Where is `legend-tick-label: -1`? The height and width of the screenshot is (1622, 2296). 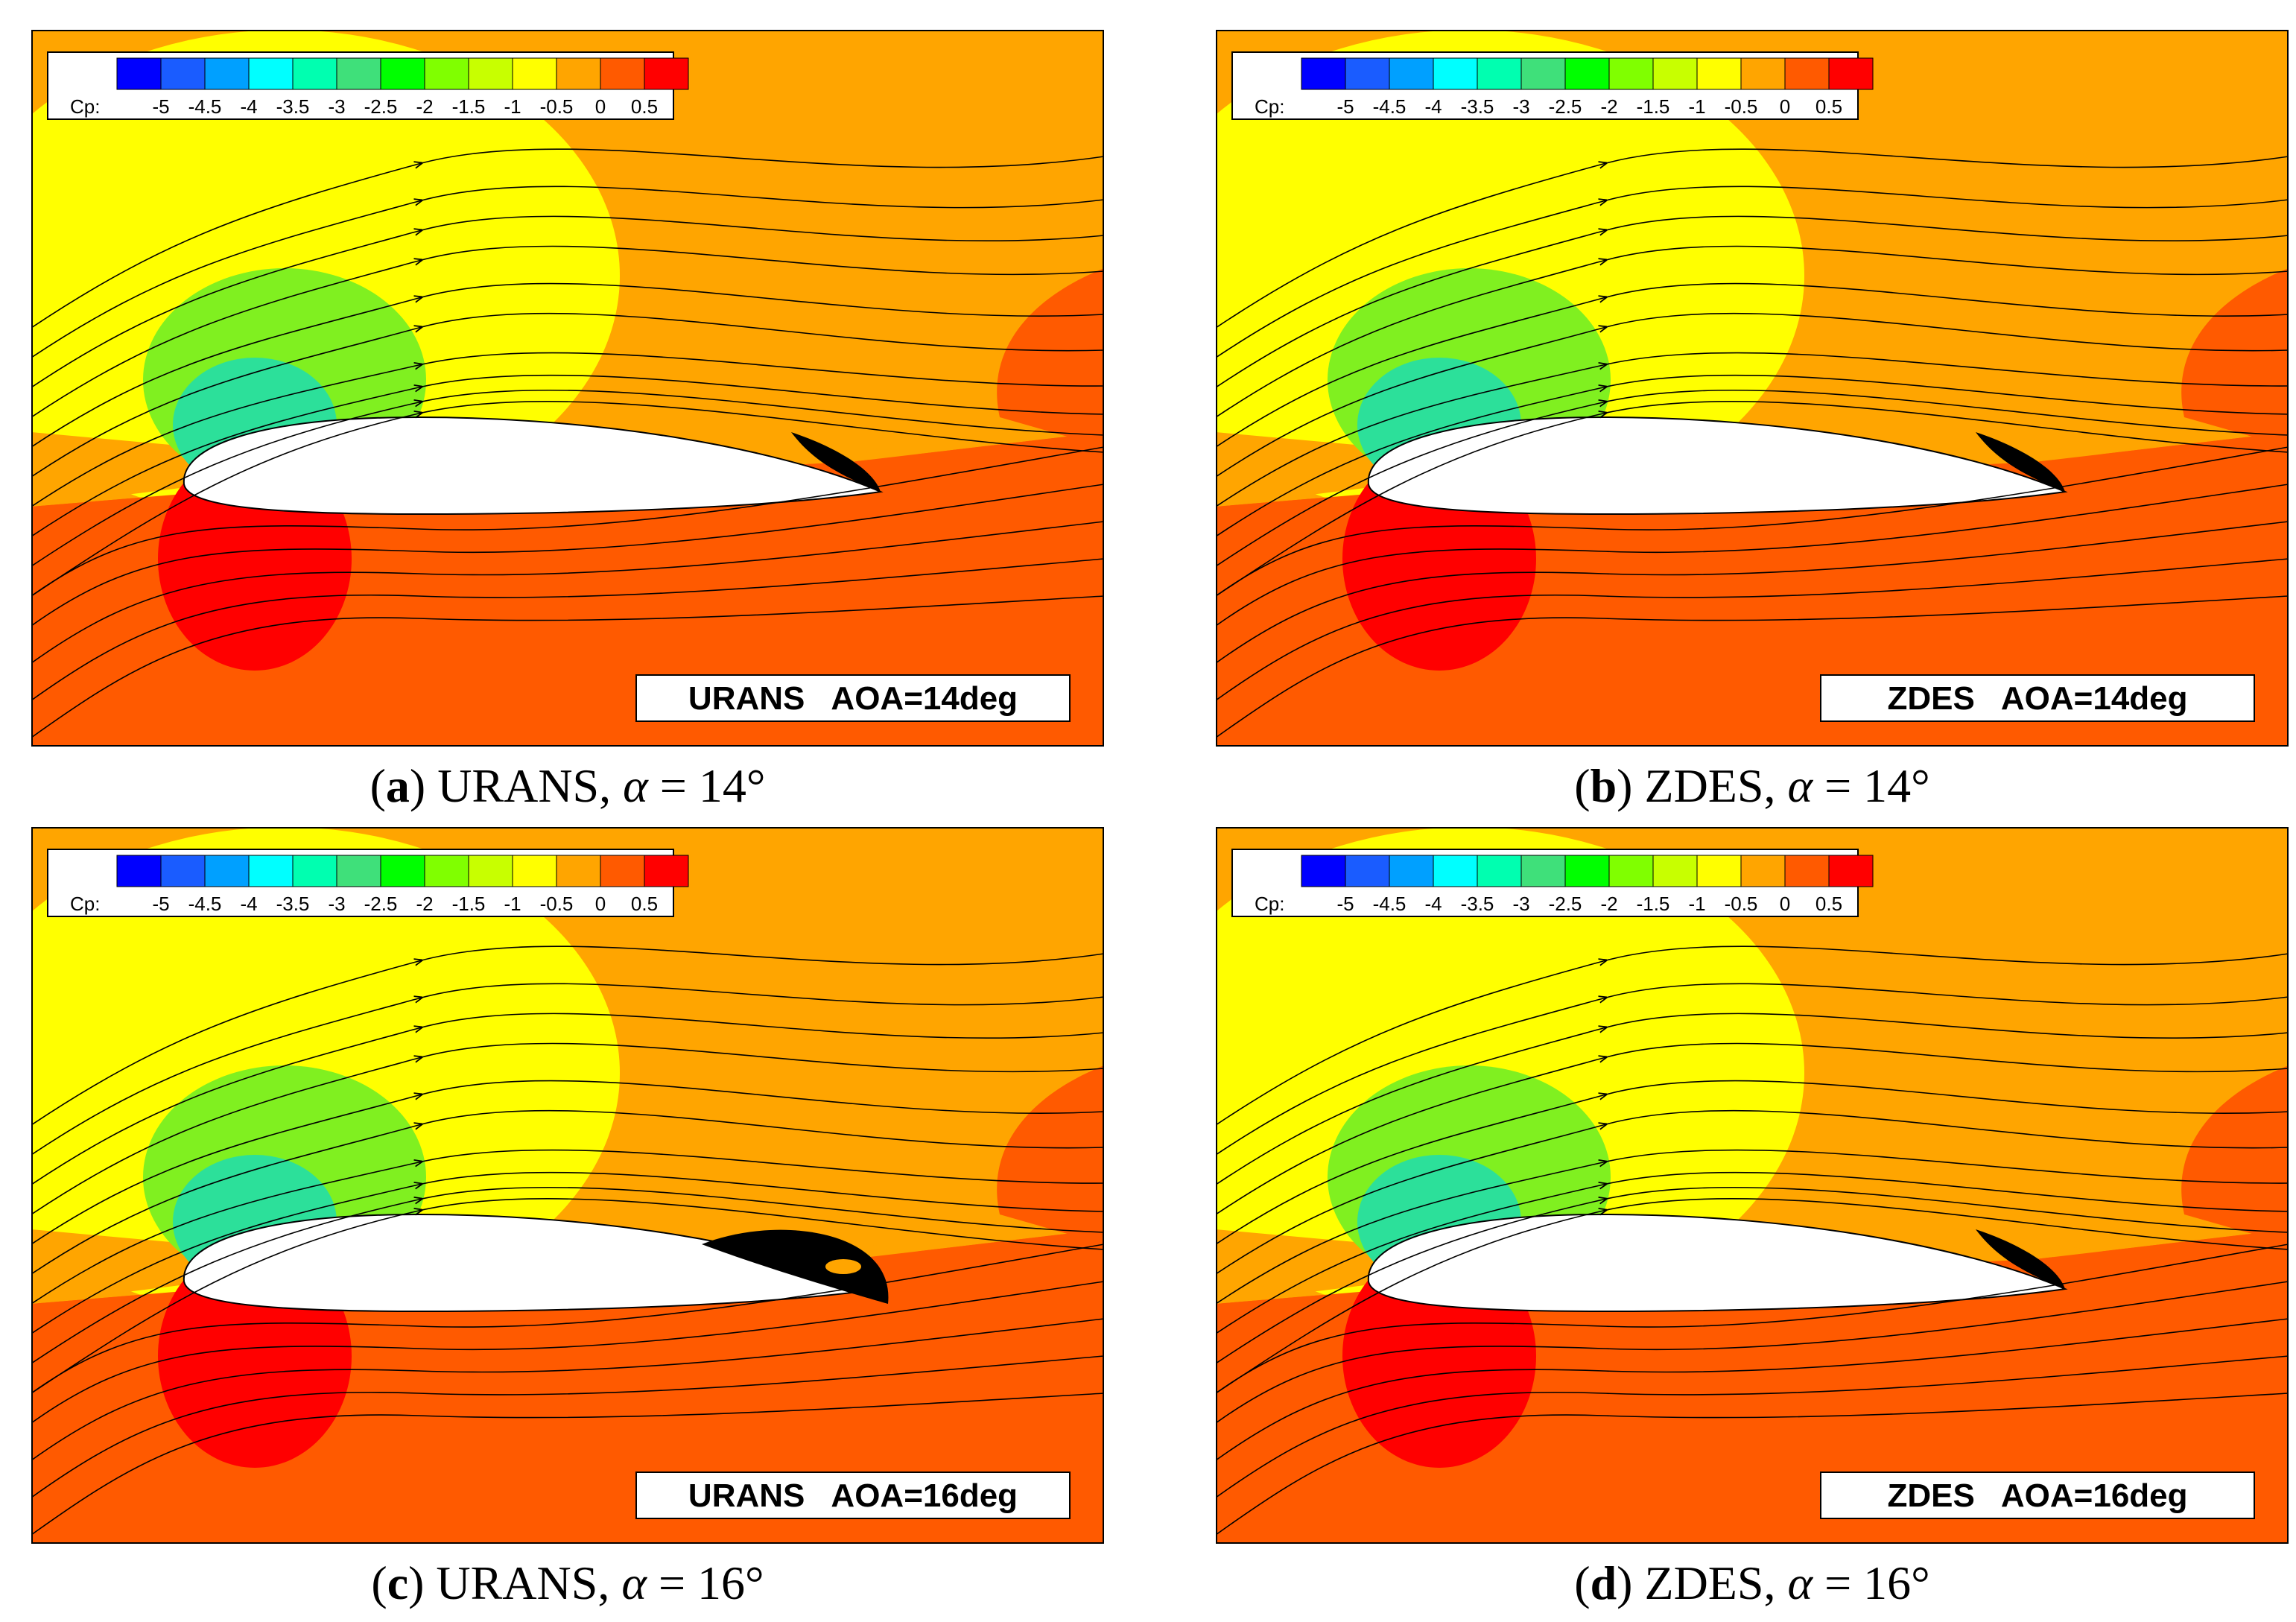 legend-tick-label: -1 is located at coordinates (512, 904).